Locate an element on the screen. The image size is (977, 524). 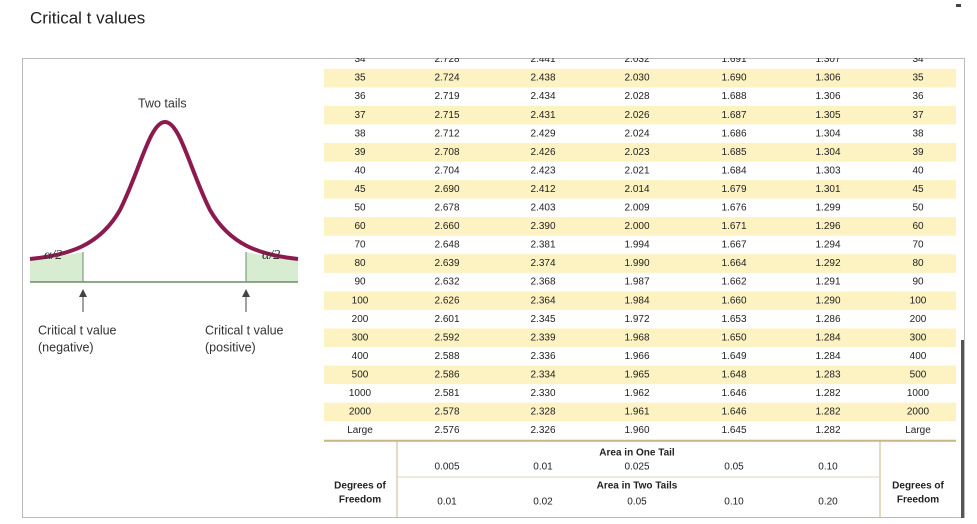
value-cell: 1.687 is located at coordinates (733, 115).